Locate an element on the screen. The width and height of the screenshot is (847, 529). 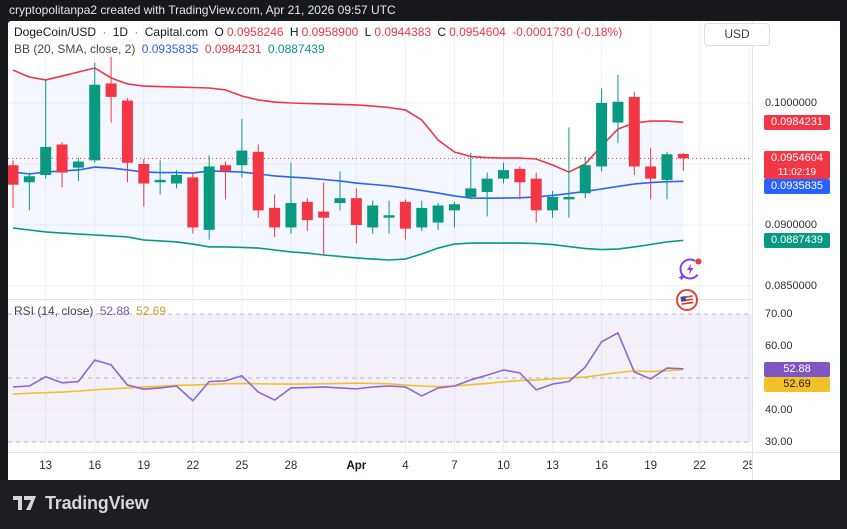
tradingview-brand-link: TradingView is located at coordinates (80, 503).